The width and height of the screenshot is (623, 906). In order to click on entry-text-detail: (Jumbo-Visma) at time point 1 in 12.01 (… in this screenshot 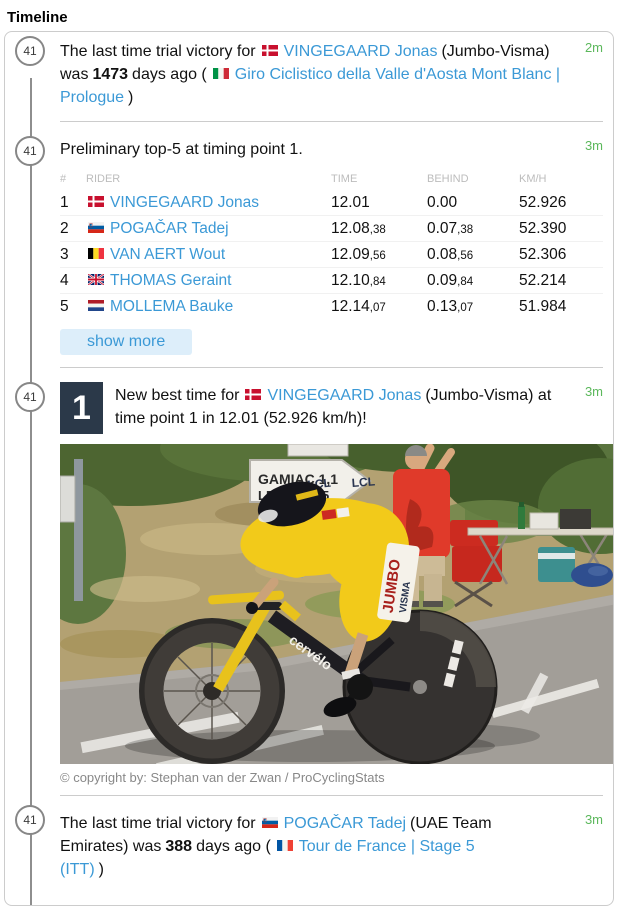, I will do `click(333, 407)`.